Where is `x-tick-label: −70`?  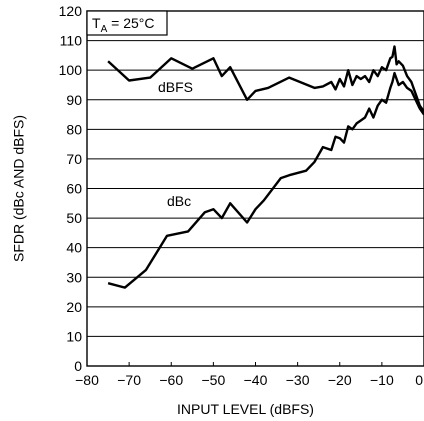
x-tick-label: −70 is located at coordinates (129, 380).